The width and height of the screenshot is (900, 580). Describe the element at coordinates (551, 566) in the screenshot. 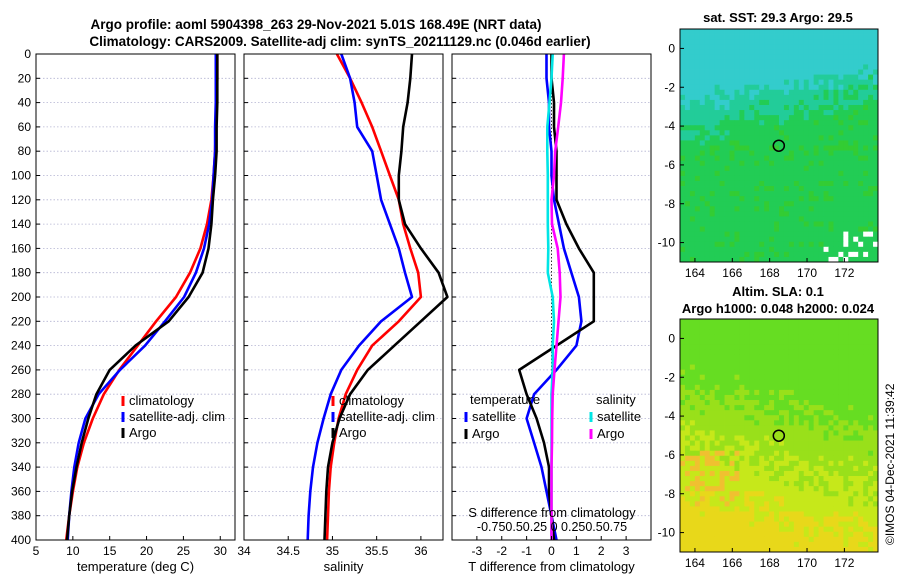

I see `x-axis-label: T difference from climatology` at that location.